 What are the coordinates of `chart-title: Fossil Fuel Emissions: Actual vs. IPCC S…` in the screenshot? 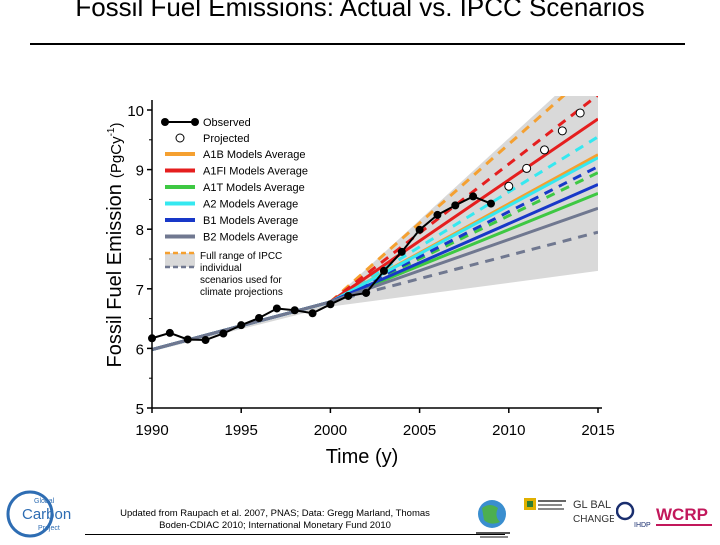 It's located at (360, 11).